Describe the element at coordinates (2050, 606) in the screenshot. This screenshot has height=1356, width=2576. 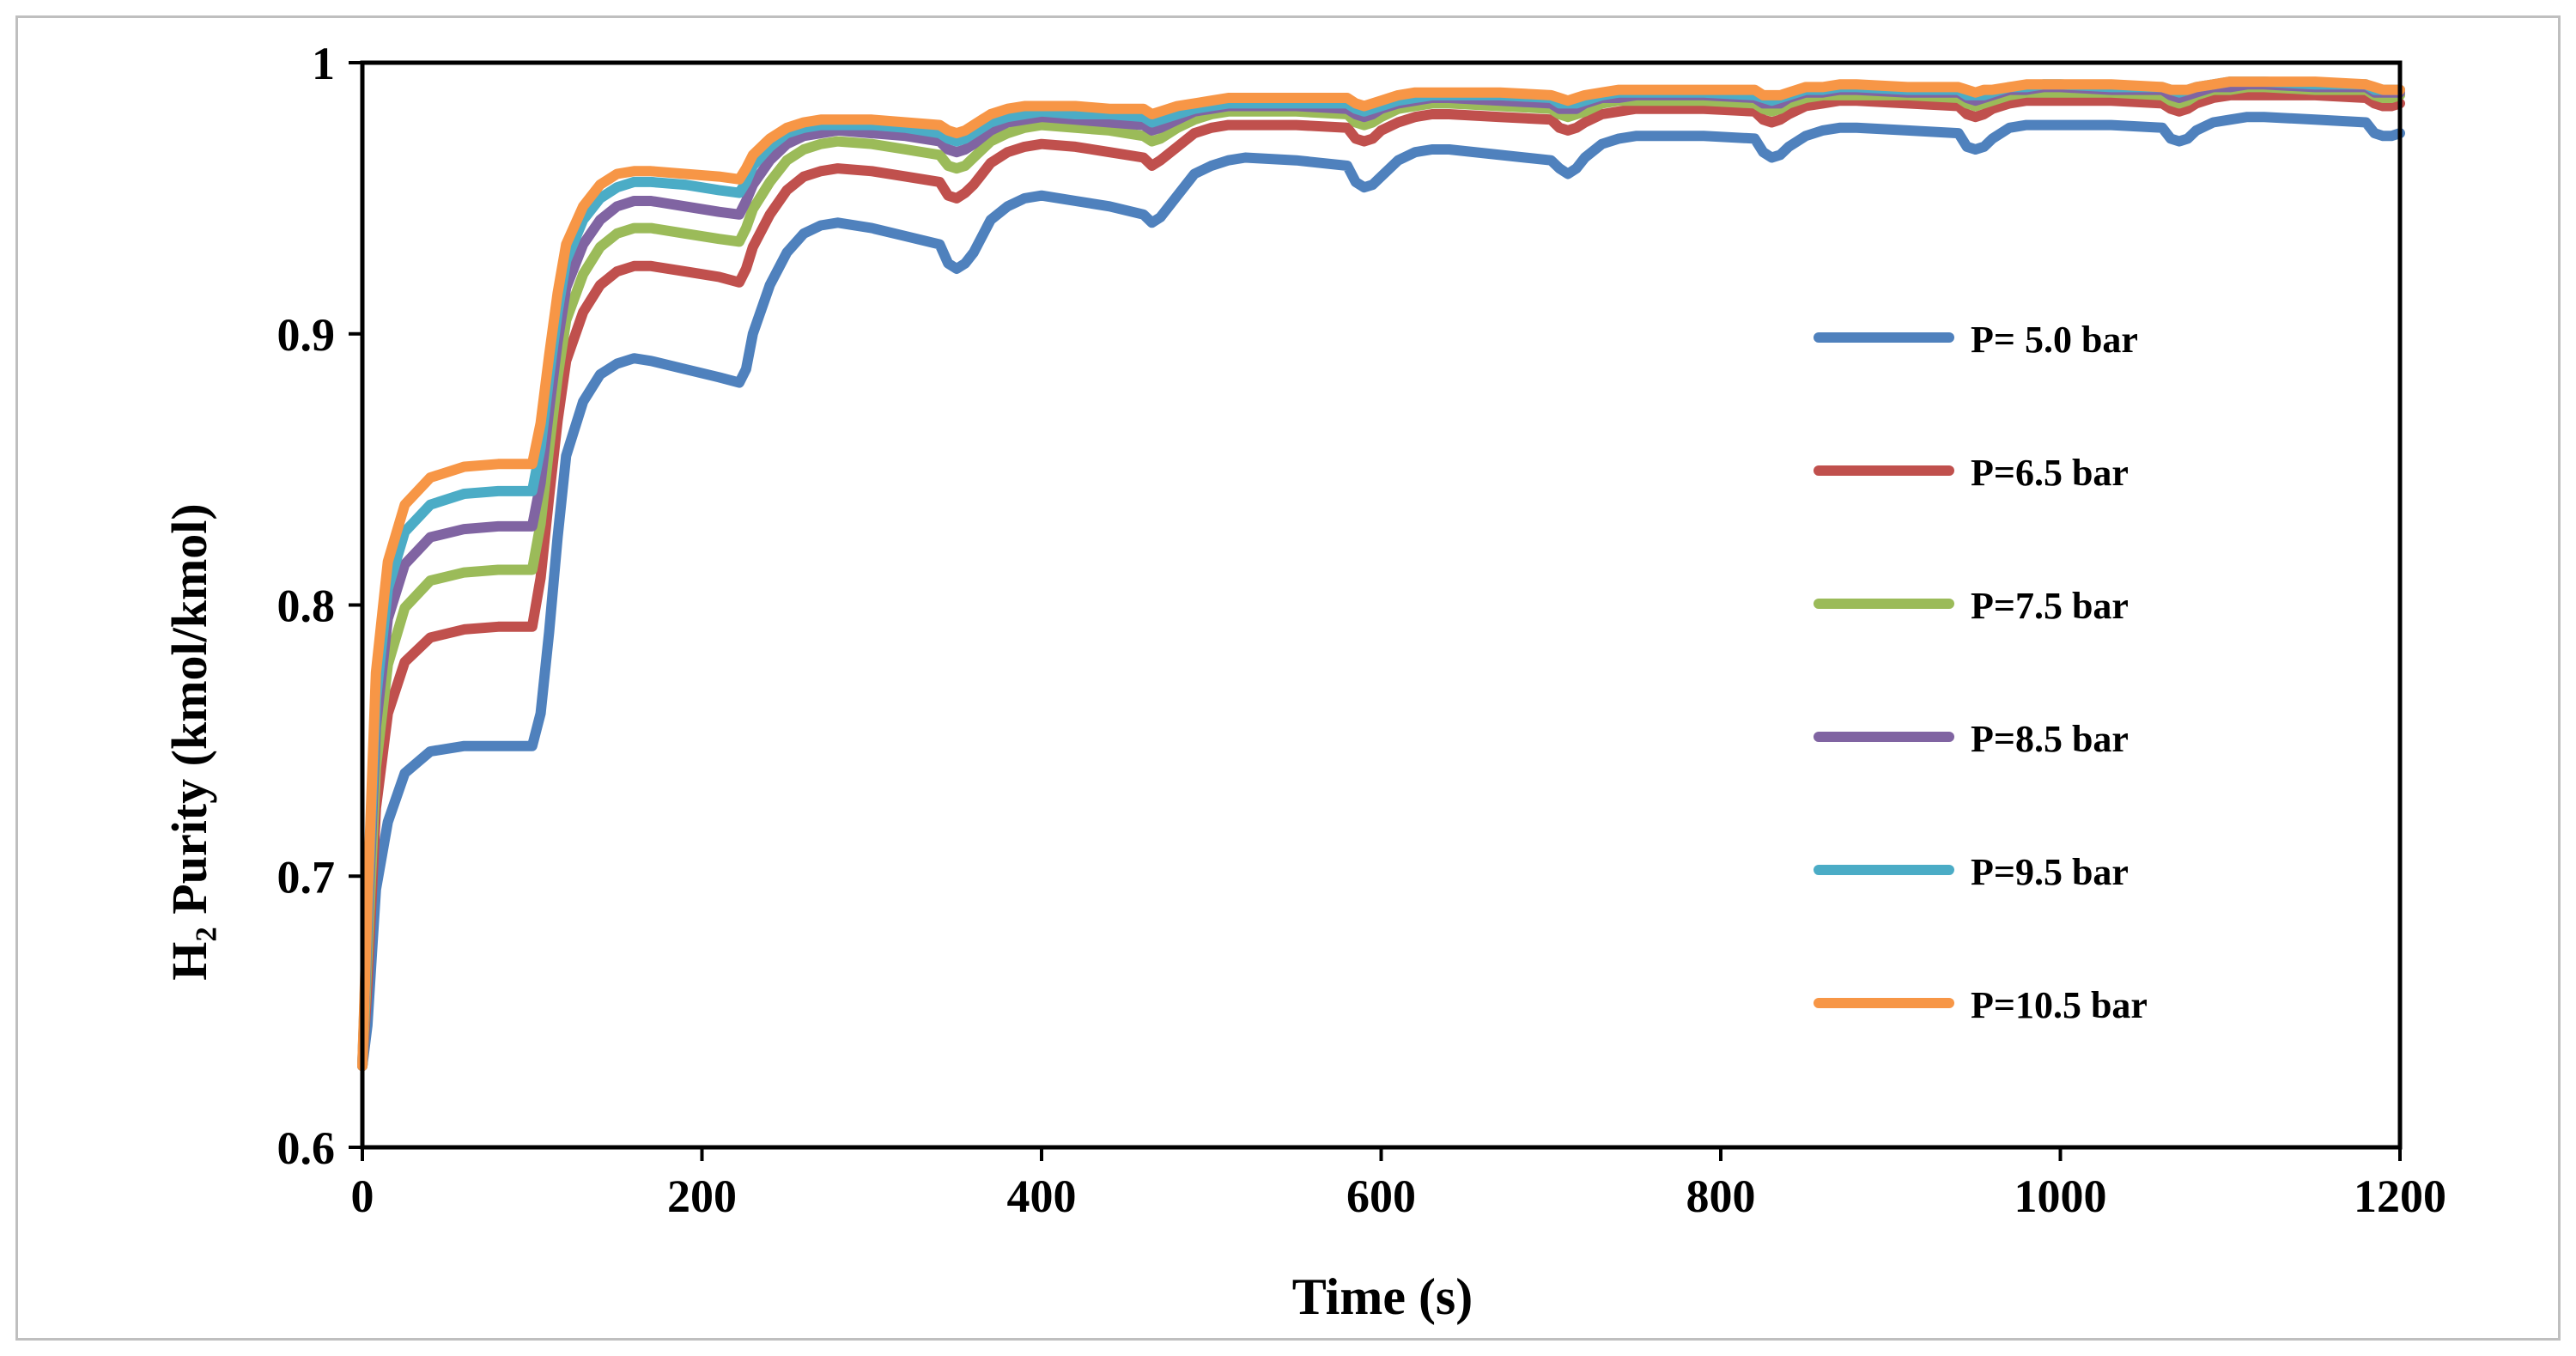
I see `legend-label-3: P=7.5 bar` at that location.